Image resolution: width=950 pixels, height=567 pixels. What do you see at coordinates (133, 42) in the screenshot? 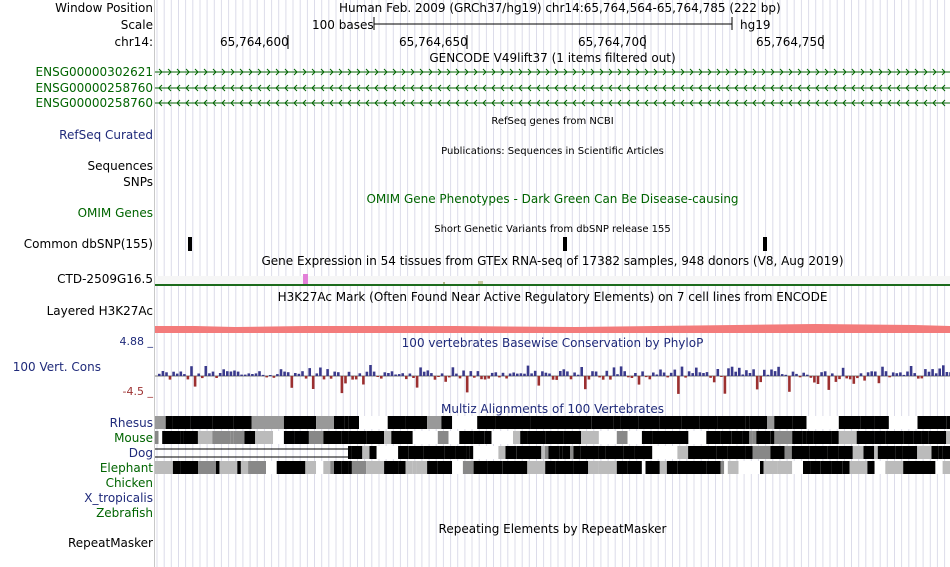
I see `chromosome-label: chr14:` at bounding box center [133, 42].